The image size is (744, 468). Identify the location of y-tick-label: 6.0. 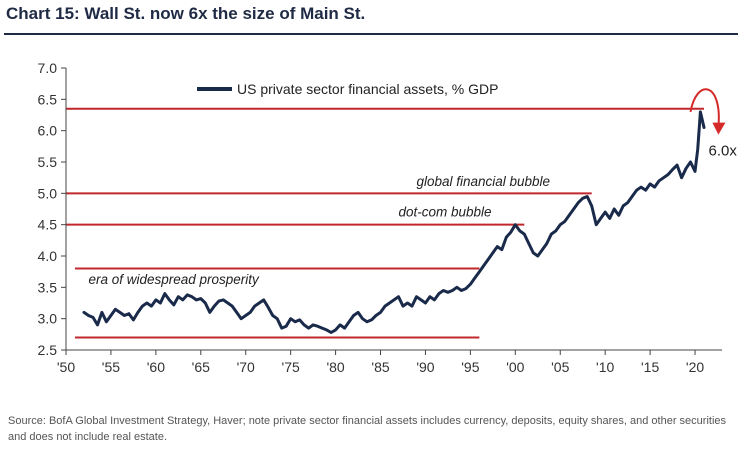
(48, 131).